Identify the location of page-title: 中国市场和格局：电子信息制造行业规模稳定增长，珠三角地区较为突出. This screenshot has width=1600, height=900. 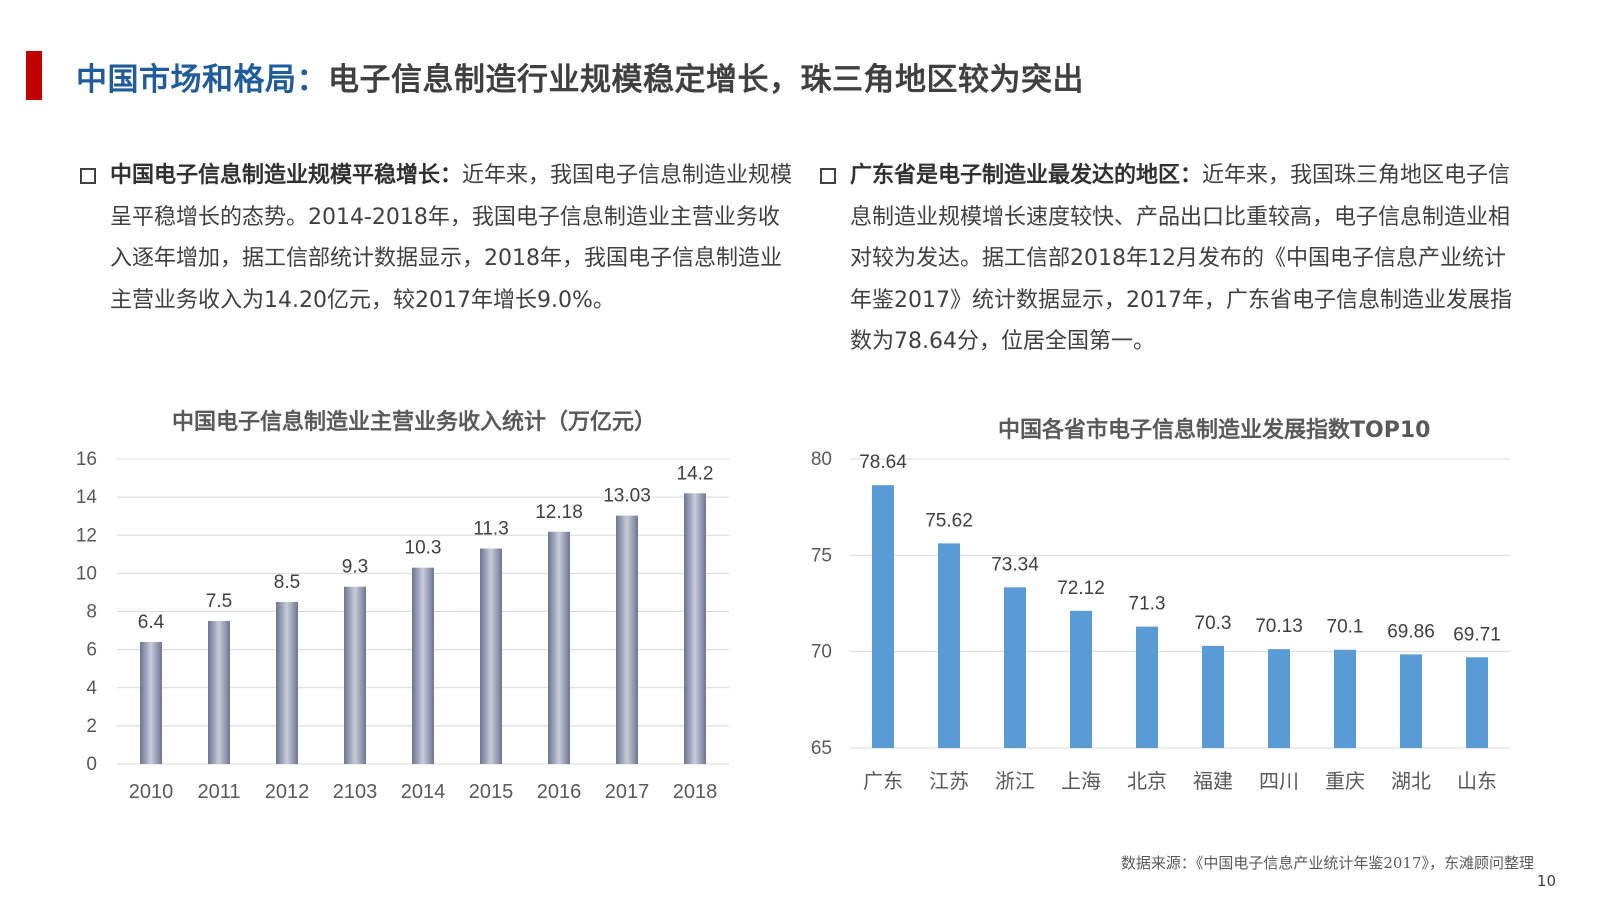
(580, 76).